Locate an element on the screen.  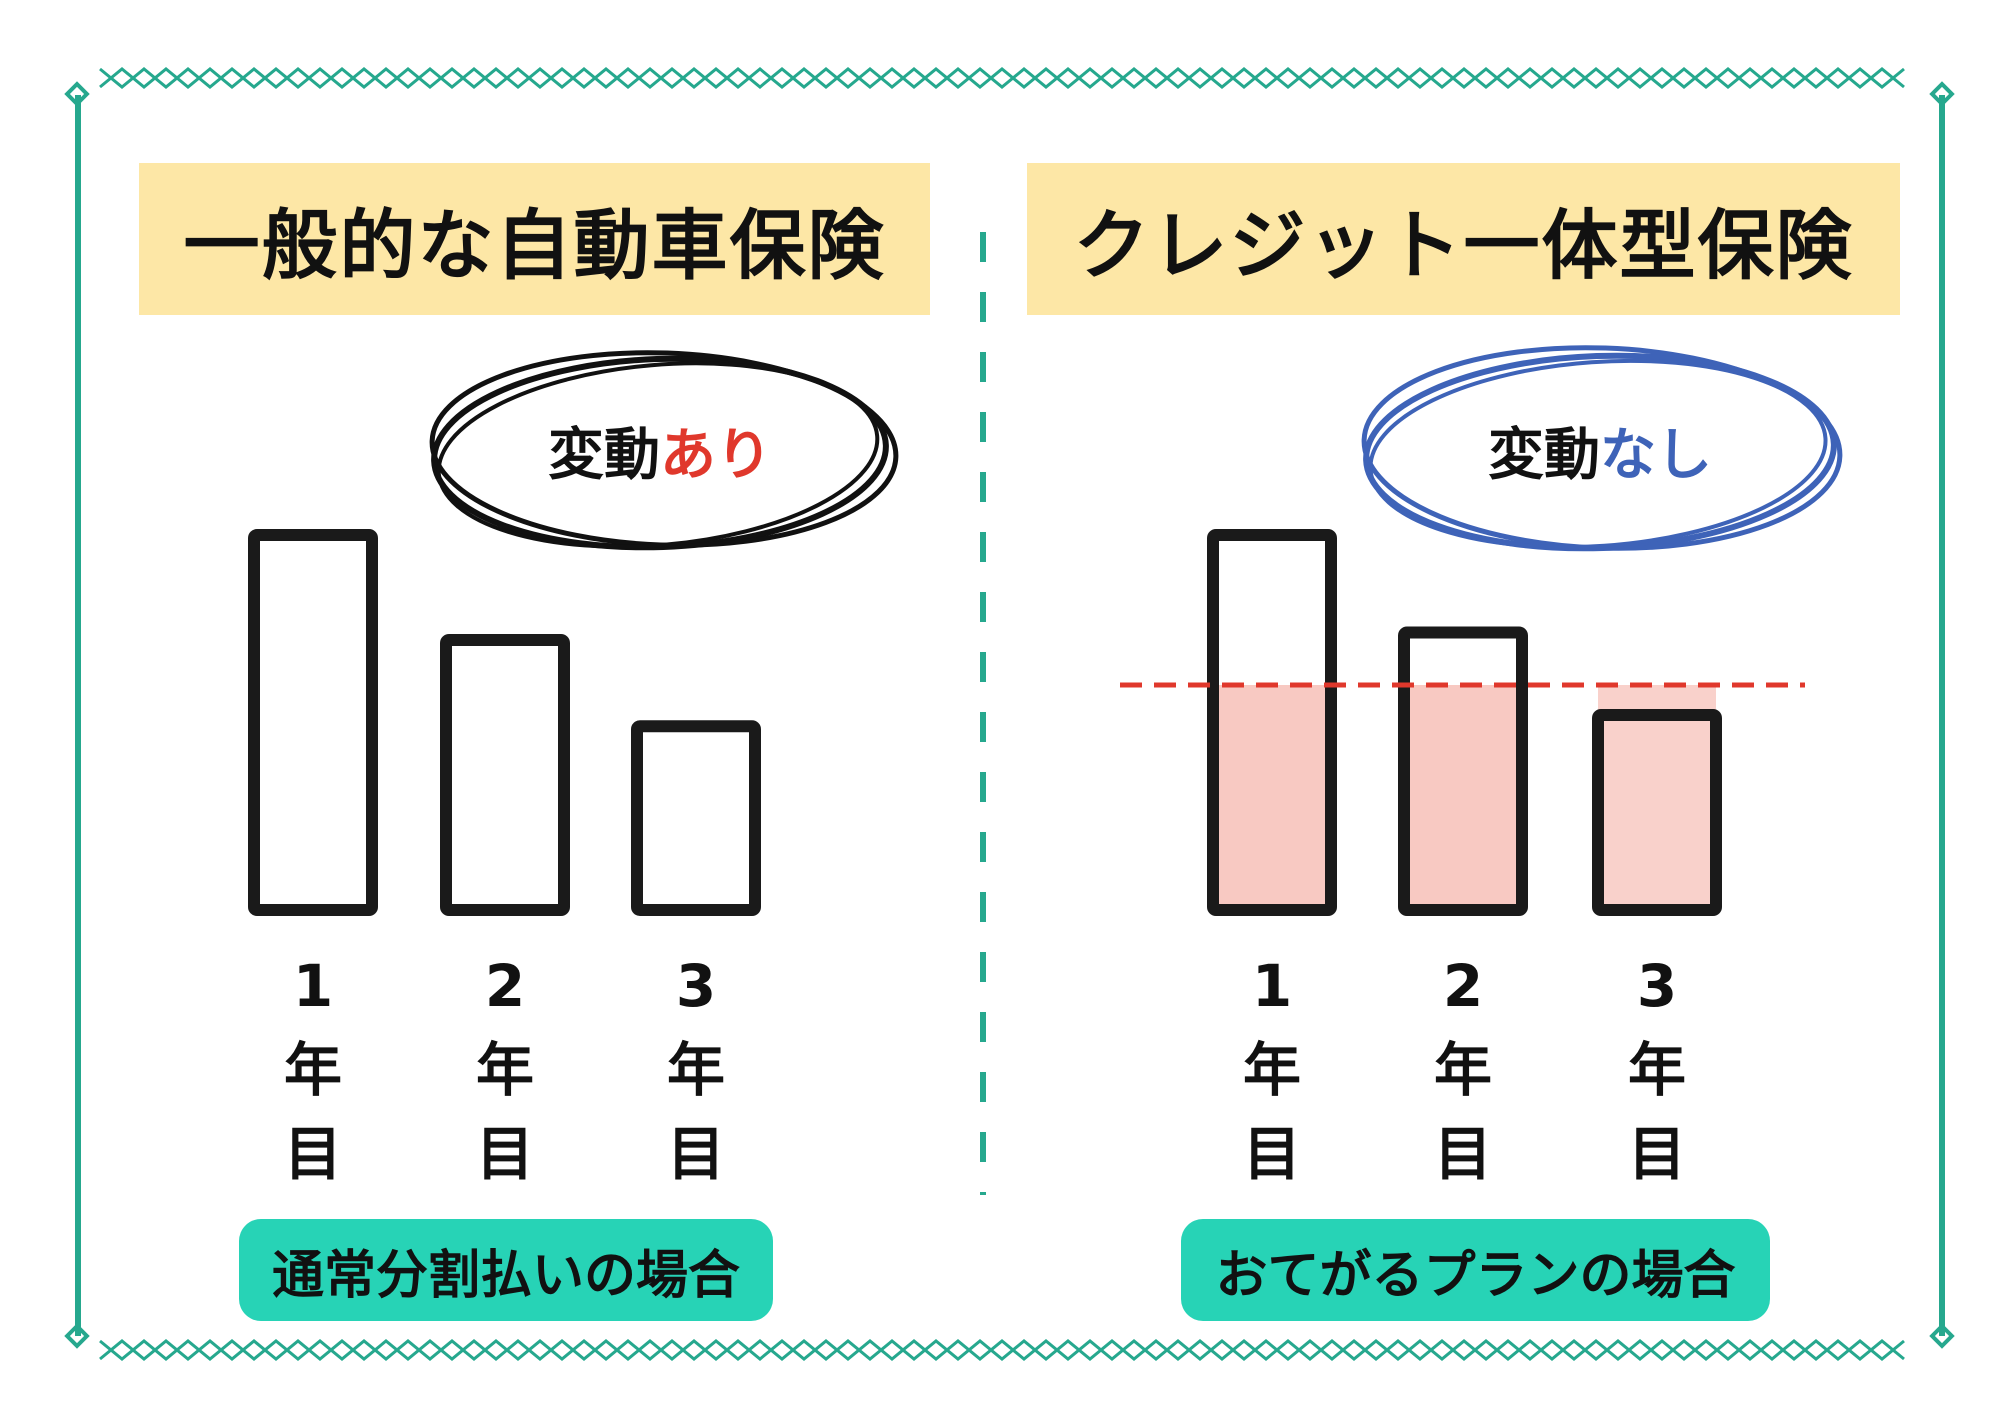
left-bubble-ellipse is located at coordinates (664, 450).